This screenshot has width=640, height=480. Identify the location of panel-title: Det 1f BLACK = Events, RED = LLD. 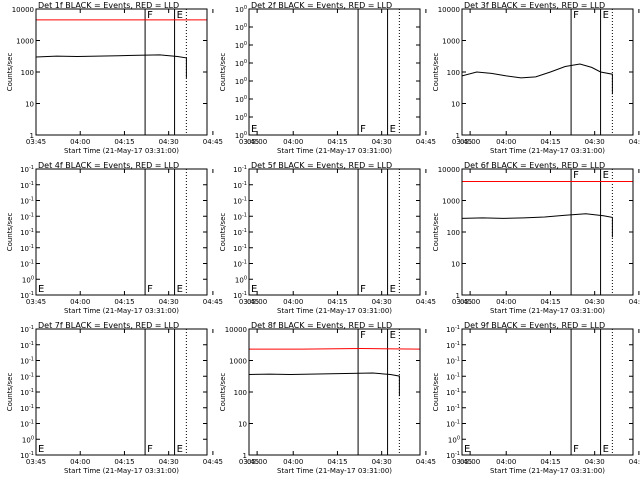
(108, 5).